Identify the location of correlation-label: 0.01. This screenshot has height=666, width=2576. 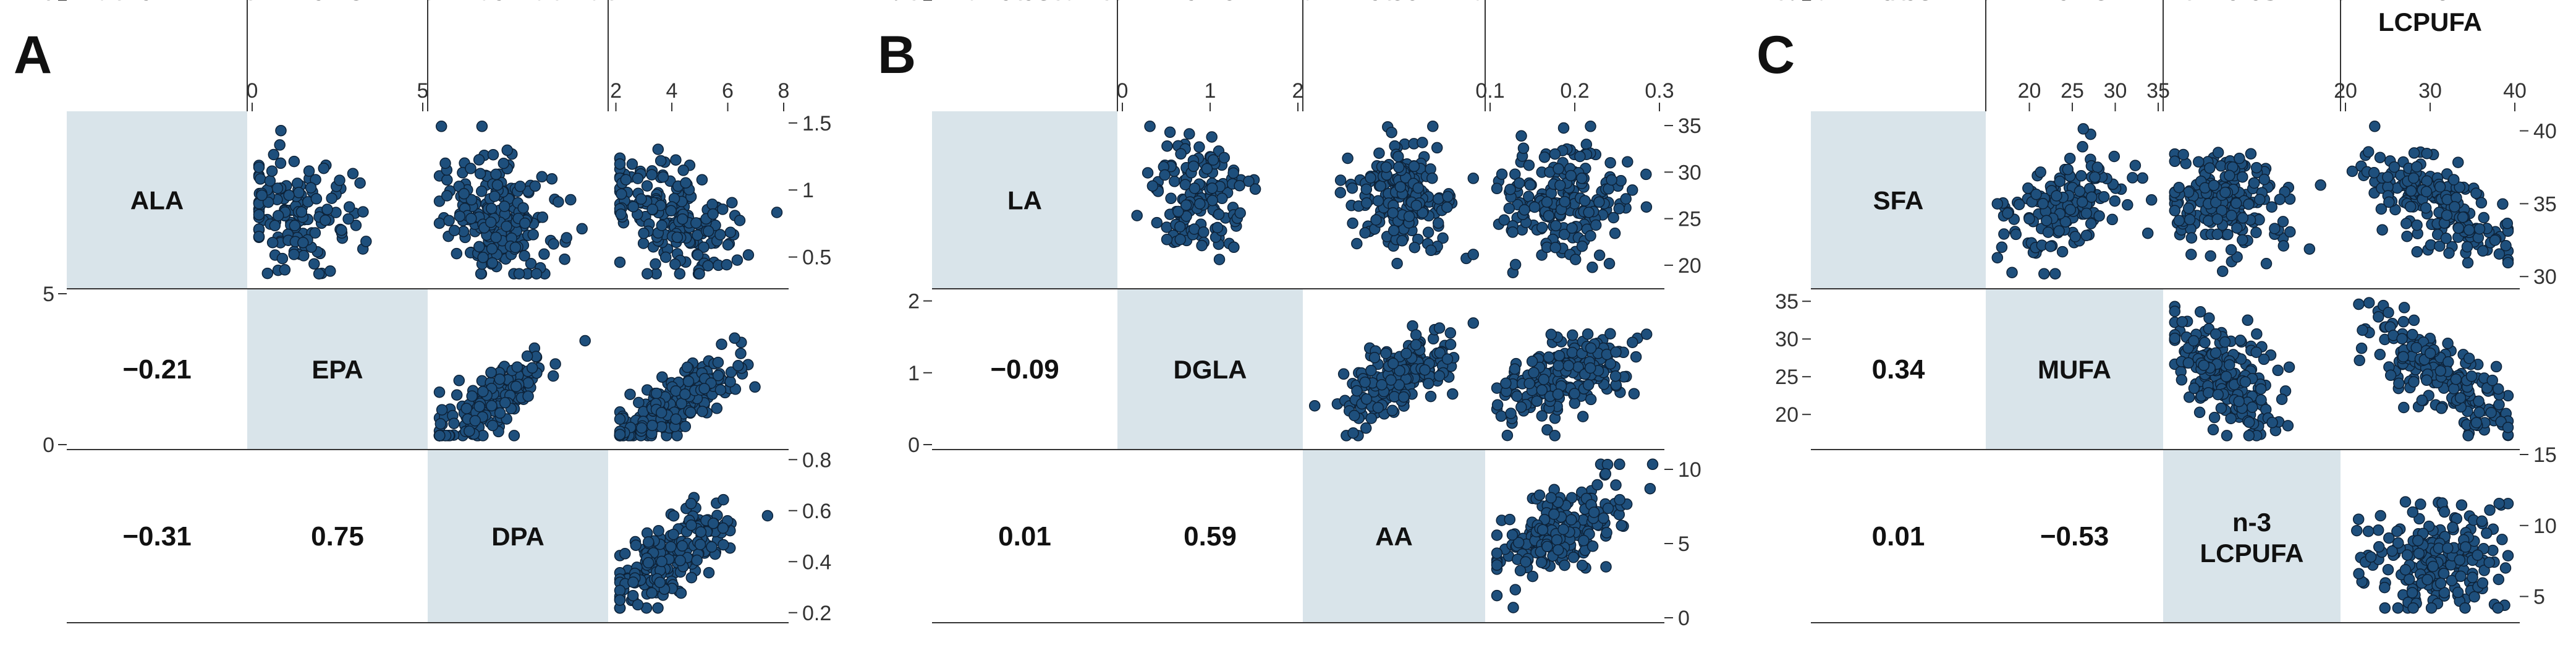
(1898, 536).